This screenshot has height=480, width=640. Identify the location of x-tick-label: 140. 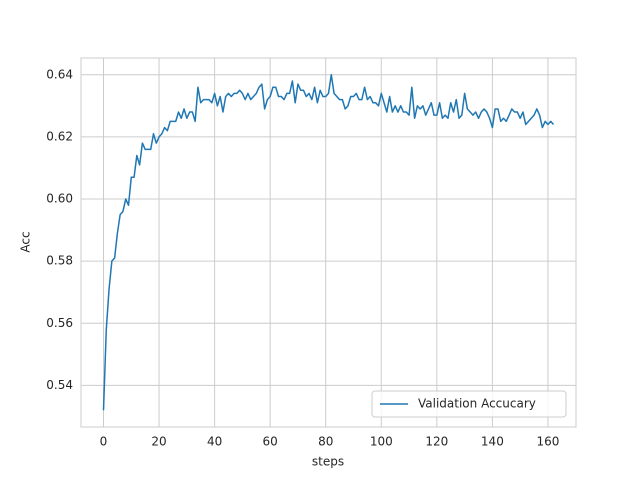
(492, 442).